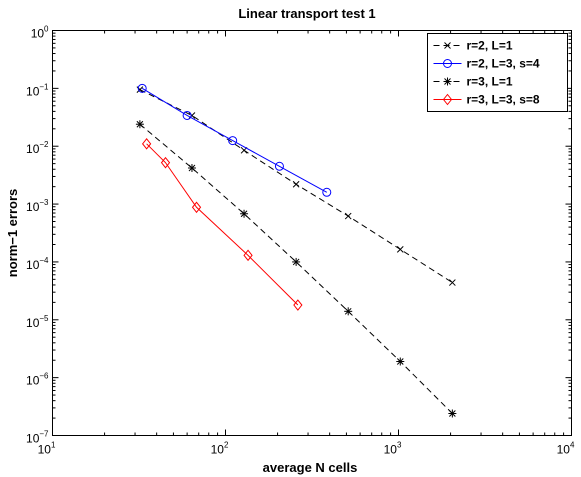 This screenshot has width=581, height=477. What do you see at coordinates (37, 90) in the screenshot?
I see `y-tick-label: 10⁻¹` at bounding box center [37, 90].